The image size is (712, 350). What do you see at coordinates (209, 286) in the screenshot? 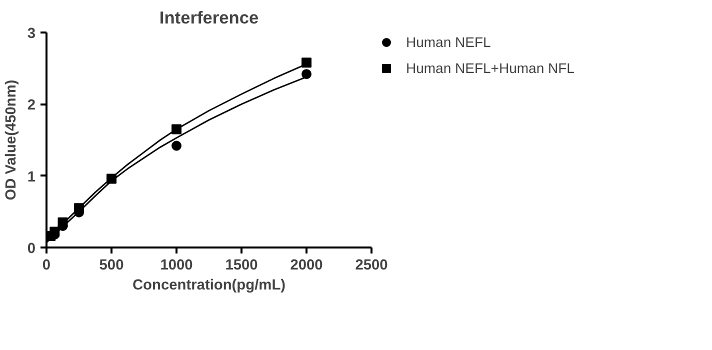
I see `x-axis-title: Concentration(pg/mL)` at bounding box center [209, 286].